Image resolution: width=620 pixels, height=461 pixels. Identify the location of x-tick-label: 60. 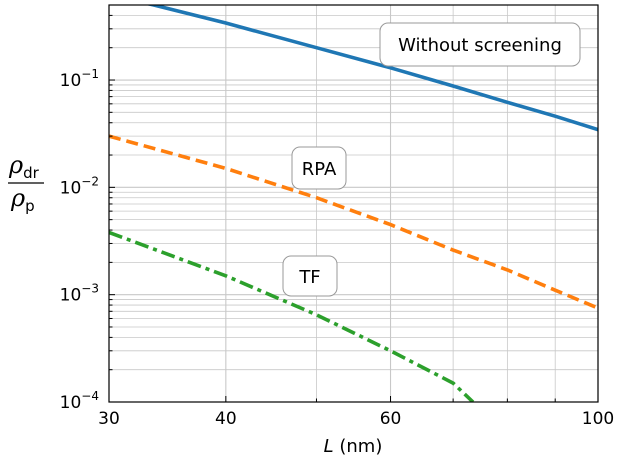
(391, 419).